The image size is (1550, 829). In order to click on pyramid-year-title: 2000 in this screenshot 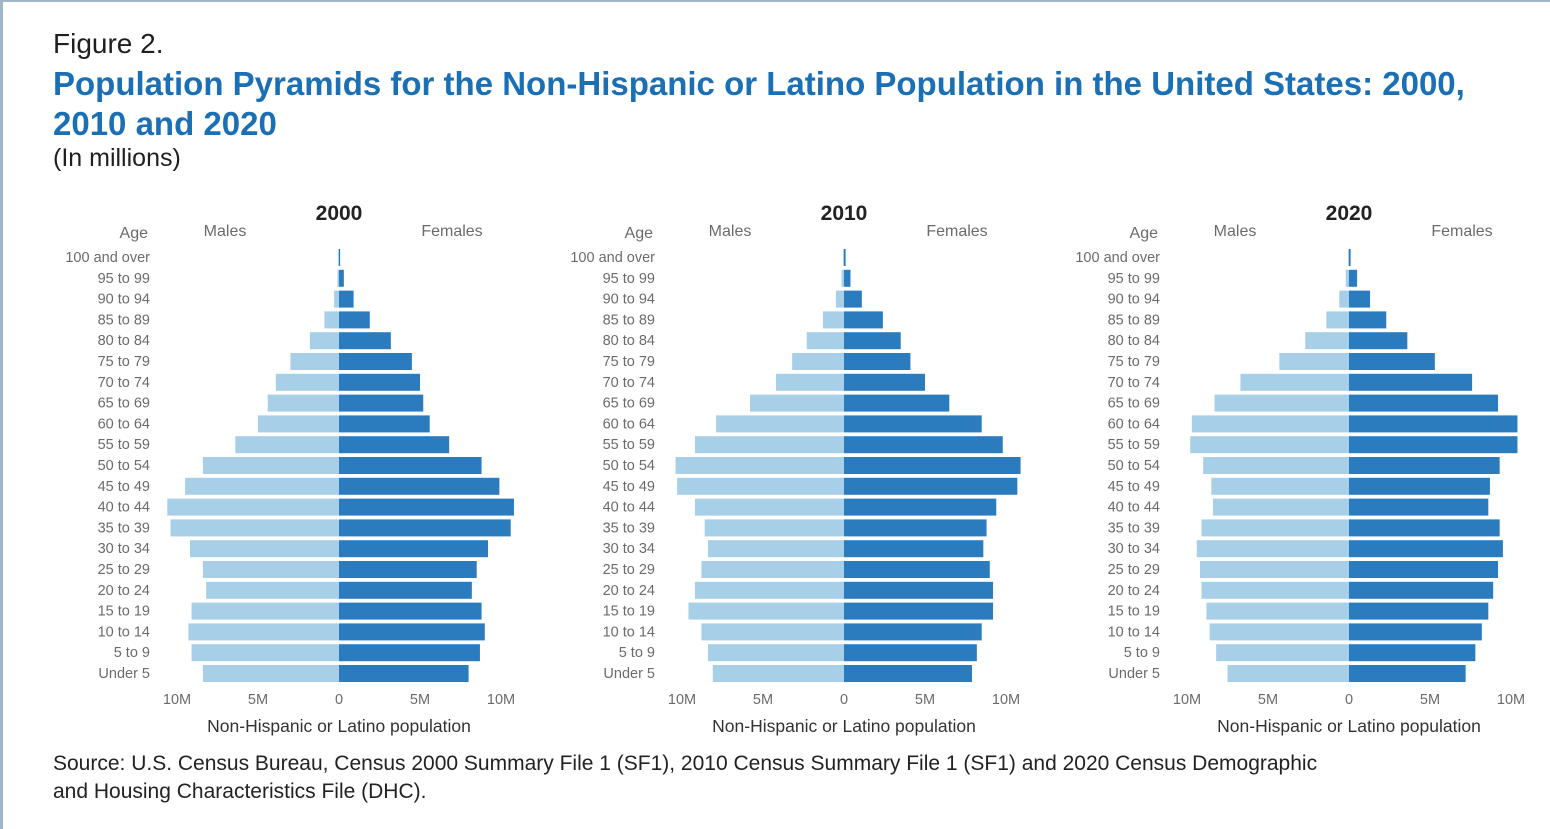, I will do `click(339, 213)`.